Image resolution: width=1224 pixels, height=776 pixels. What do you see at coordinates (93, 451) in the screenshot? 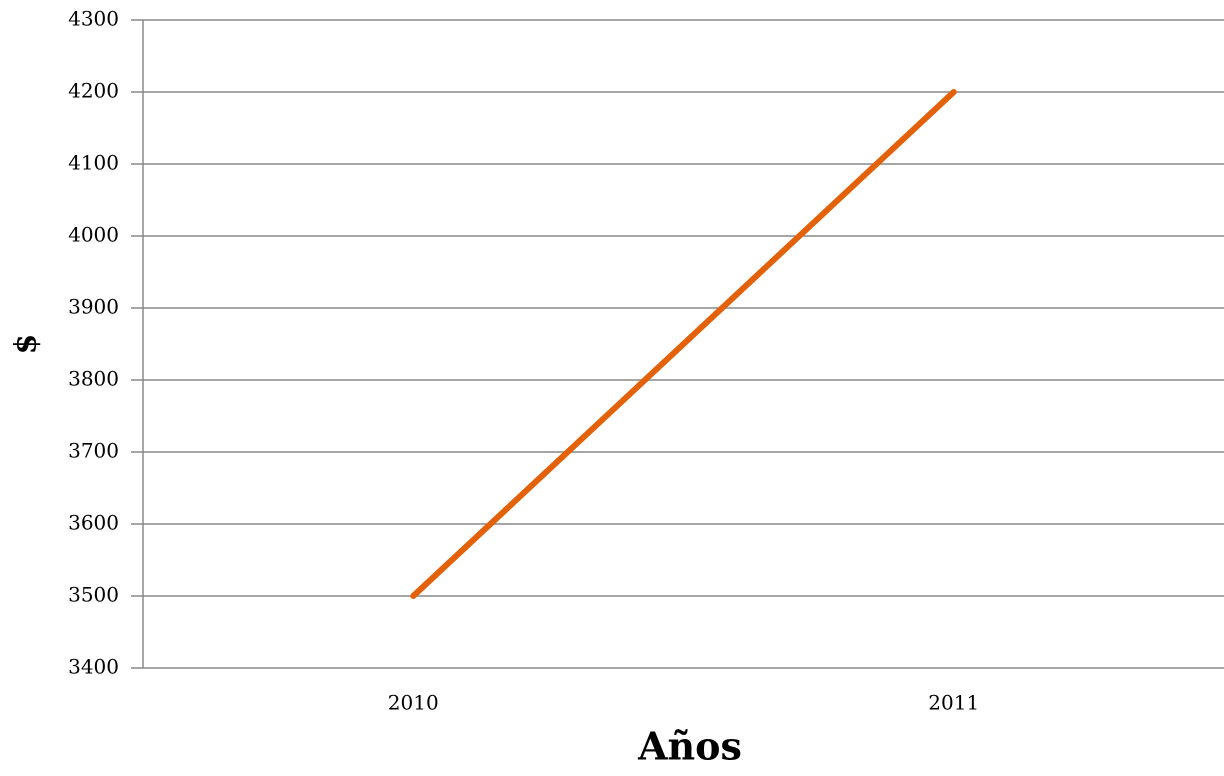
I see `y-tick-label: 3700` at bounding box center [93, 451].